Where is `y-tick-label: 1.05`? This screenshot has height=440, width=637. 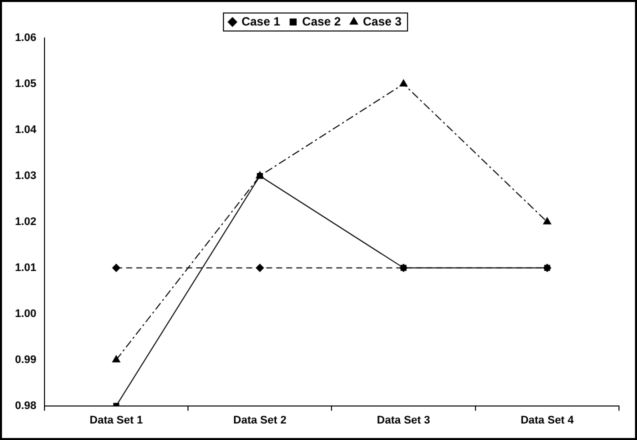 y-tick-label: 1.05 is located at coordinates (25, 84).